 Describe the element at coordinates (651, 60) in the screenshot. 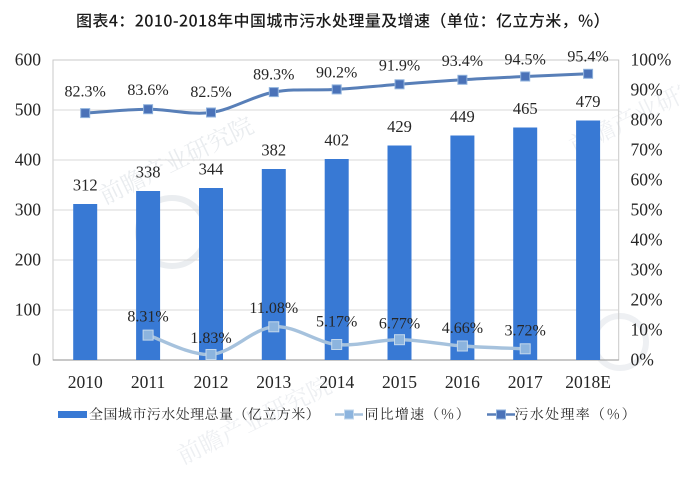

I see `svg-text: 100%` at that location.